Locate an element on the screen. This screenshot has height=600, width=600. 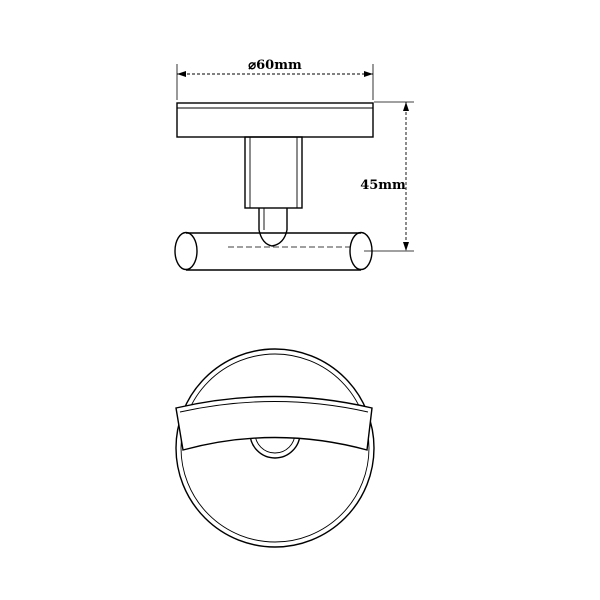
height-dimension is located at coordinates (389, 176).